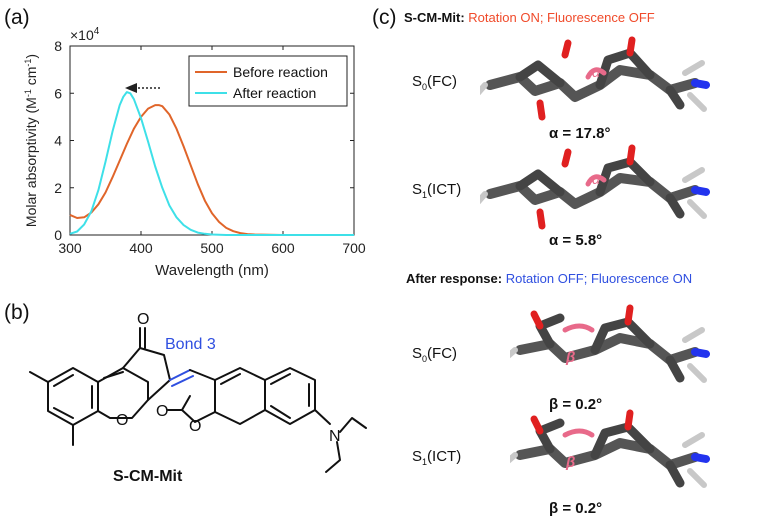 The height and width of the screenshot is (529, 767). Describe the element at coordinates (58, 235) in the screenshot. I see `y-tick-label: 0` at that location.